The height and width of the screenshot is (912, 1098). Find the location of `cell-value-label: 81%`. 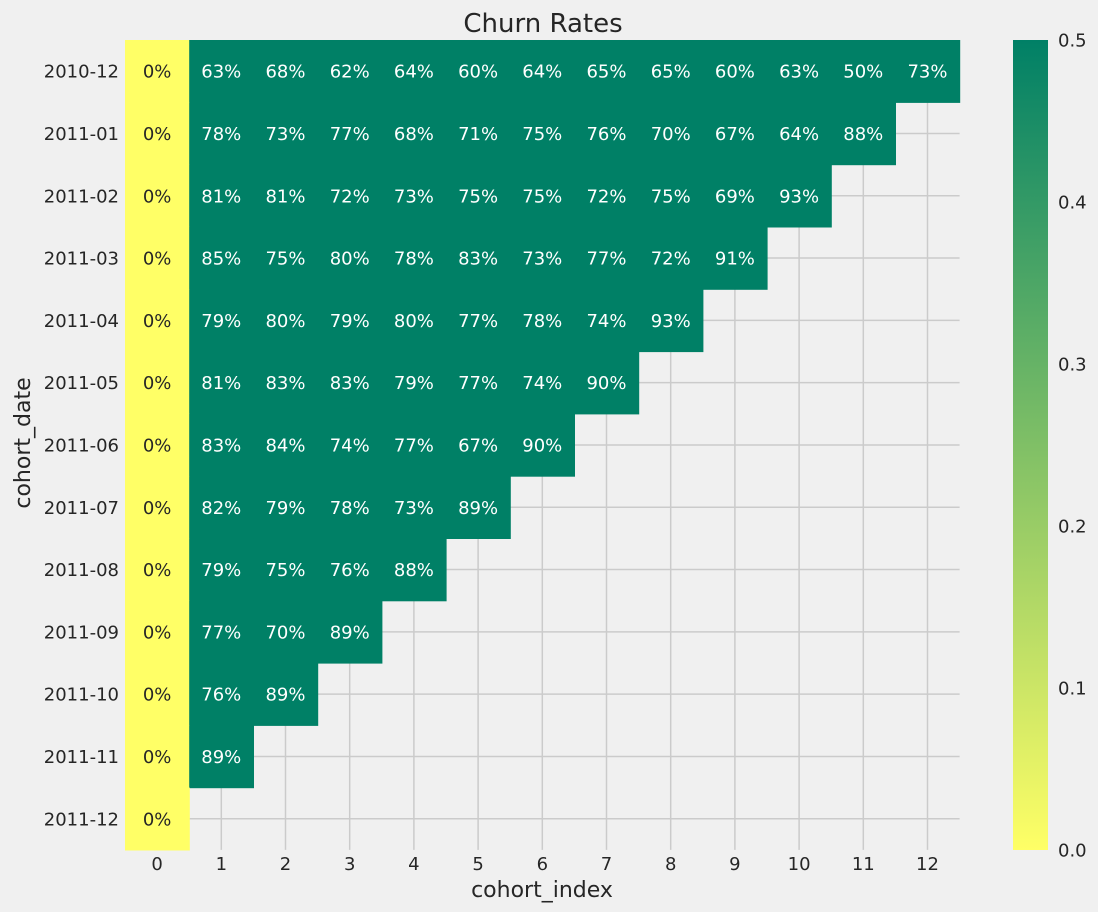

cell-value-label: 81% is located at coordinates (285, 196).